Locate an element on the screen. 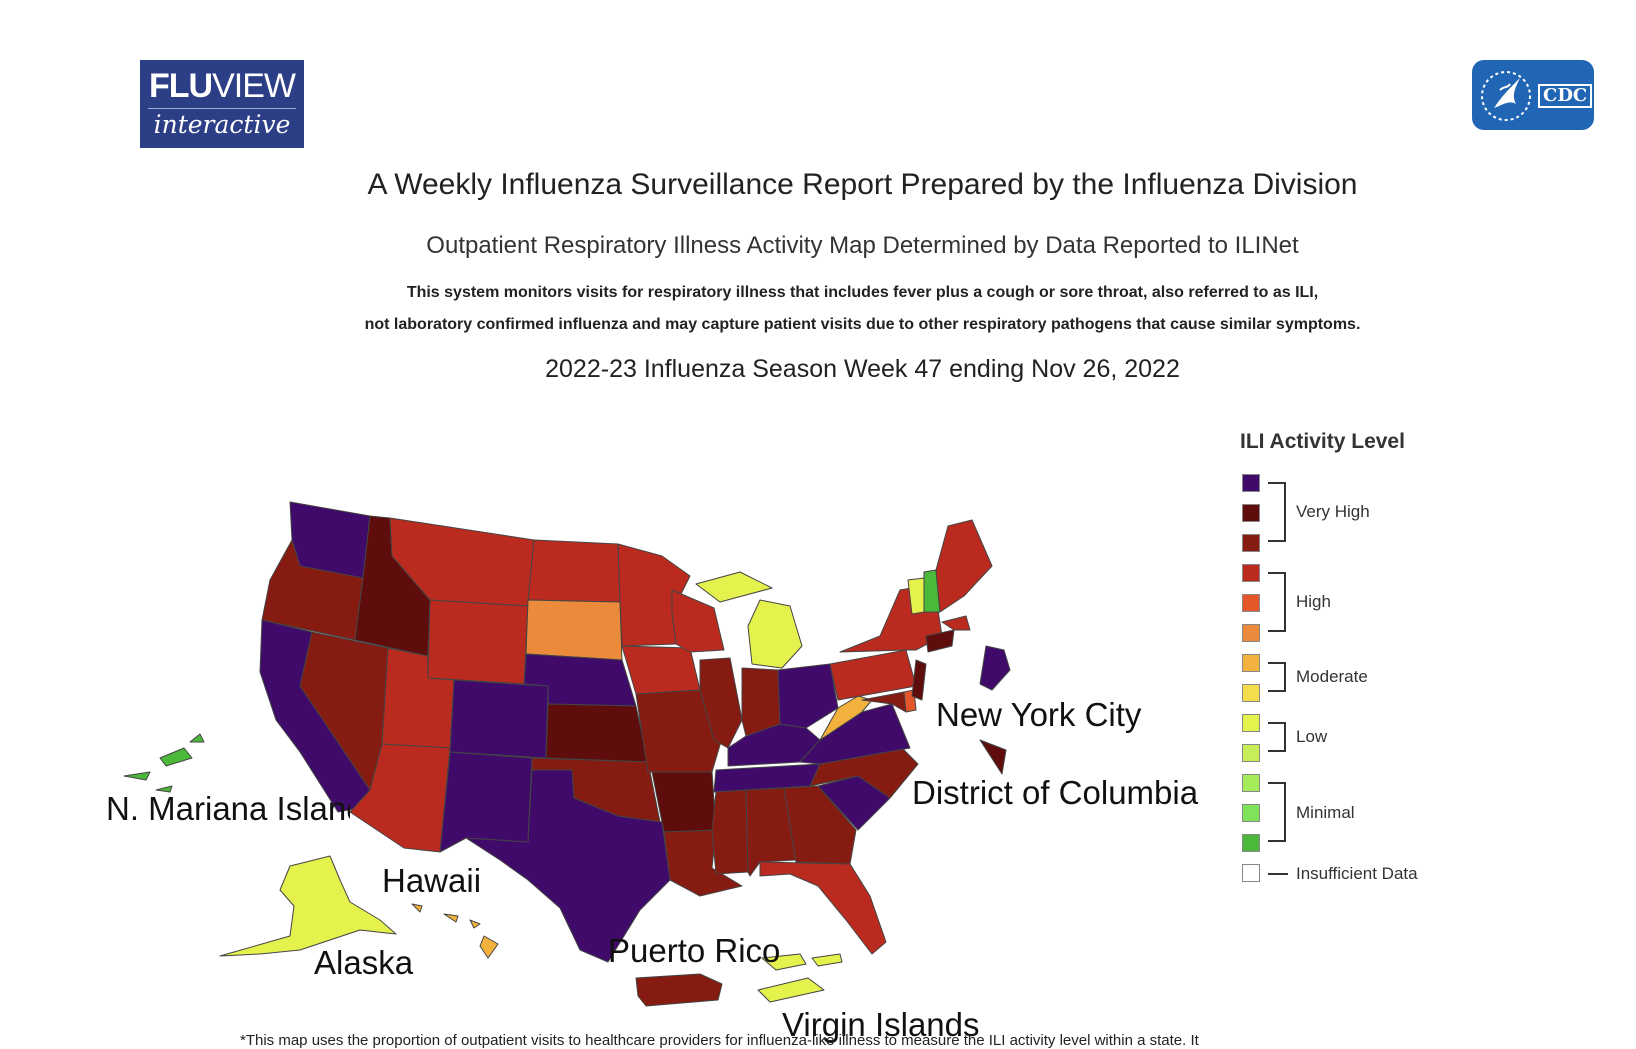 This screenshot has width=1636, height=1049. state-ia is located at coordinates (661, 670).